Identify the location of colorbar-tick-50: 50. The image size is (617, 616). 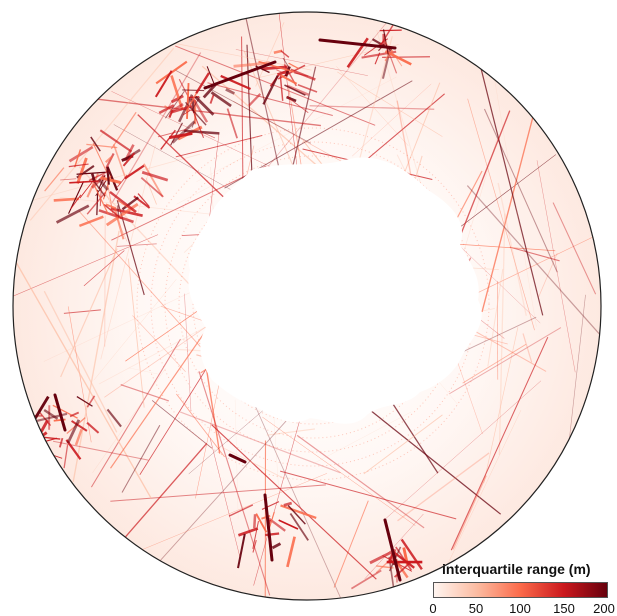
(476, 608).